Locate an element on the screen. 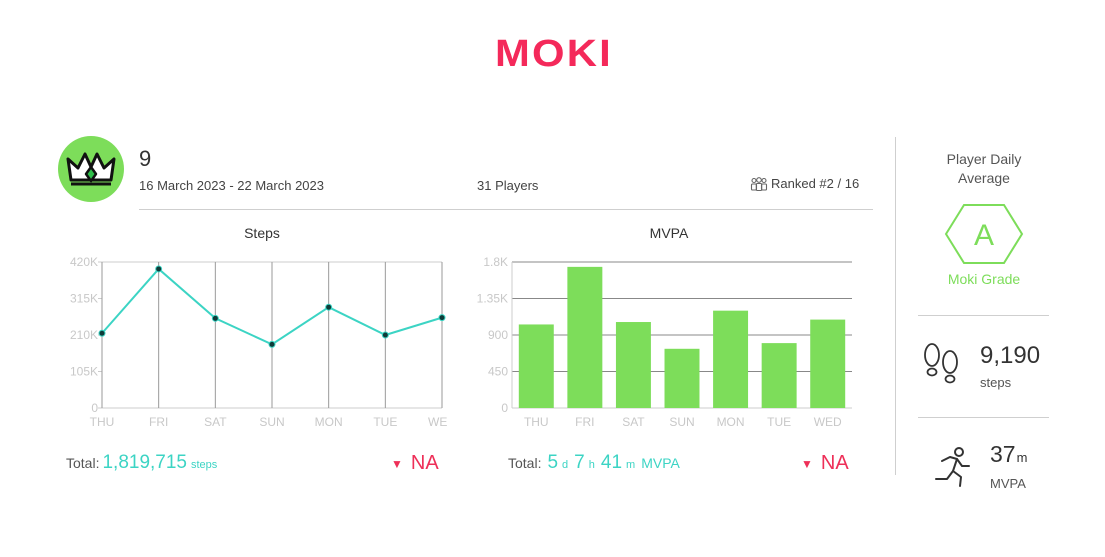  grade-hexagon-icon: A is located at coordinates (984, 234).